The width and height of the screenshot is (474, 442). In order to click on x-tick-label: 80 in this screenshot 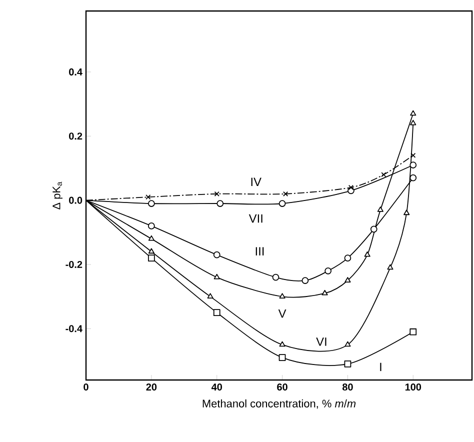, I will do `click(347, 387)`.